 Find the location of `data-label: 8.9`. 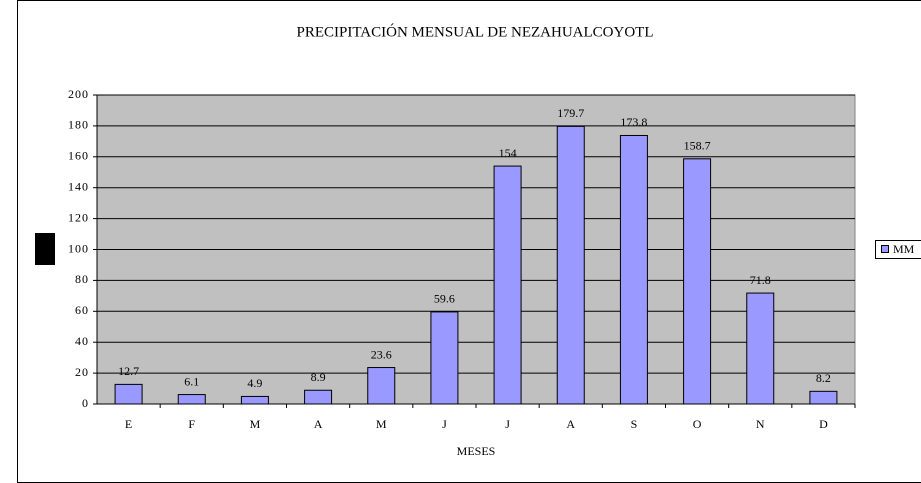

data-label: 8.9 is located at coordinates (318, 377).